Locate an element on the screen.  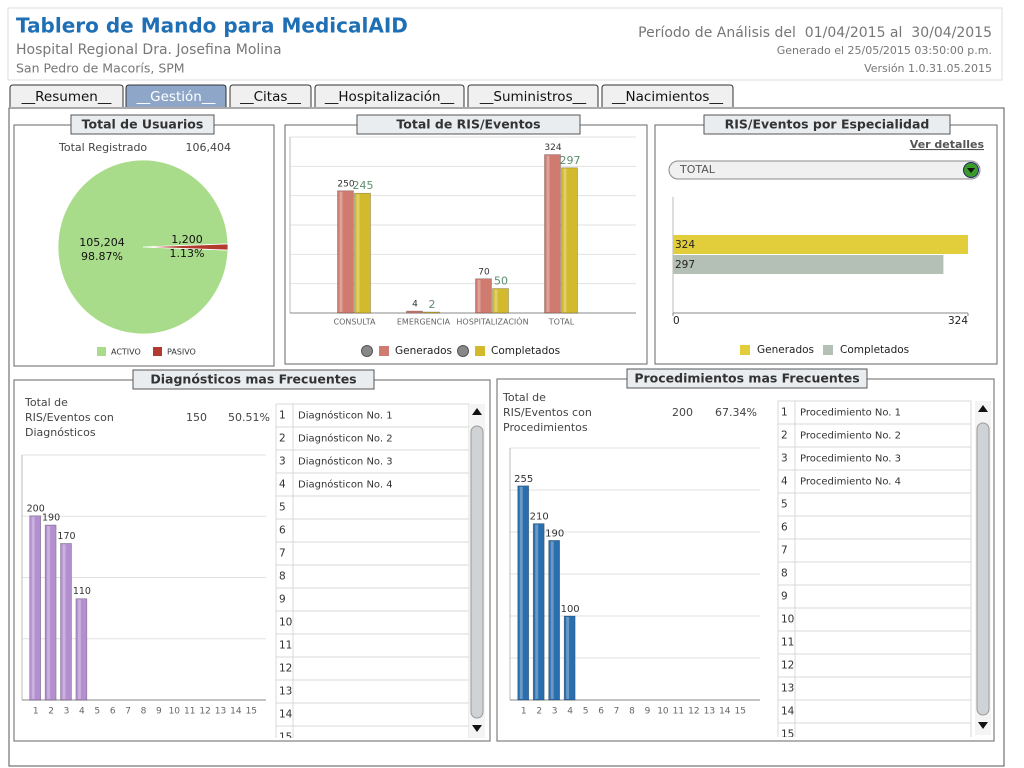
list-number: 5 is located at coordinates (282, 508).